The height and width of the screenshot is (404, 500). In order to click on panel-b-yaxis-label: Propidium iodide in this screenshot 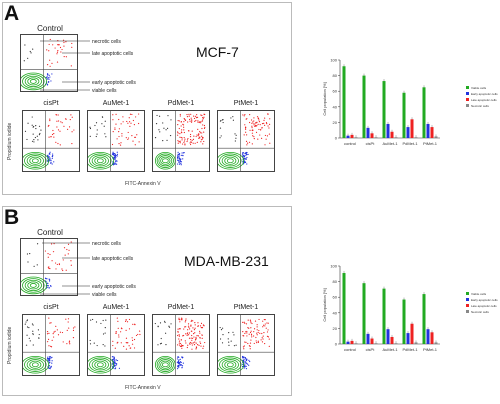, I will do `click(10, 345)`.